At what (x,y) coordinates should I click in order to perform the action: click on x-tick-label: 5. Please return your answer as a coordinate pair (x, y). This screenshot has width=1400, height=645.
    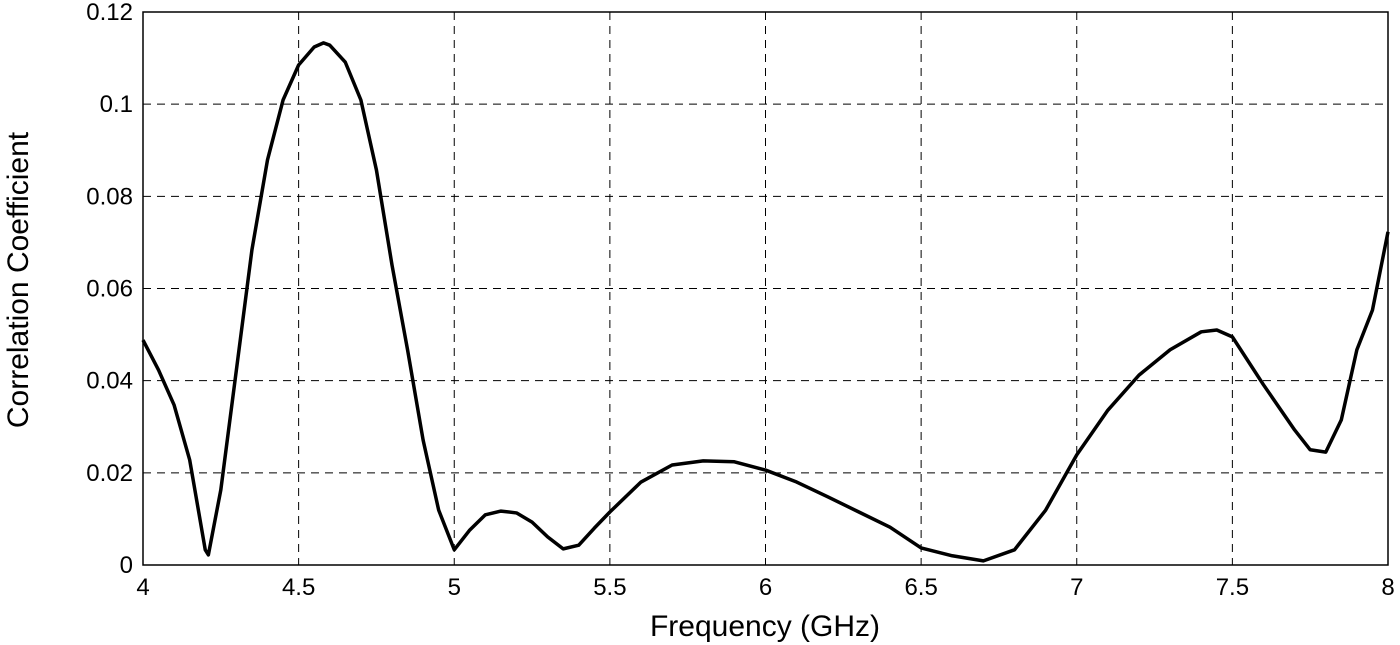
    Looking at the image, I should click on (454, 587).